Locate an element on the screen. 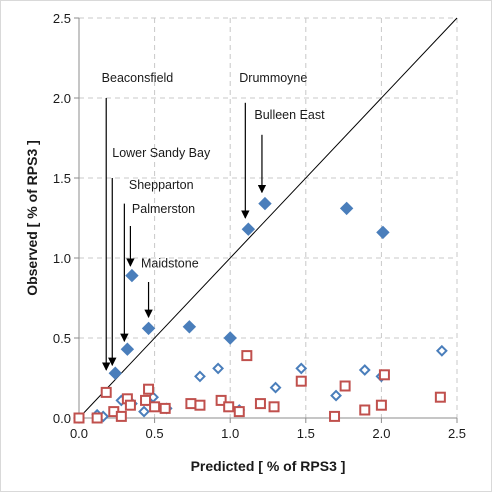  y-axis-title: Observed [ % of RPS3 ] is located at coordinates (32, 218).